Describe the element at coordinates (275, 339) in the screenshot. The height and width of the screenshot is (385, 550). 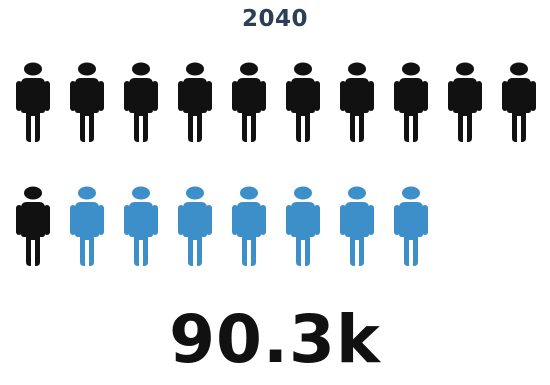
I see `total-value: 90.3k` at that location.